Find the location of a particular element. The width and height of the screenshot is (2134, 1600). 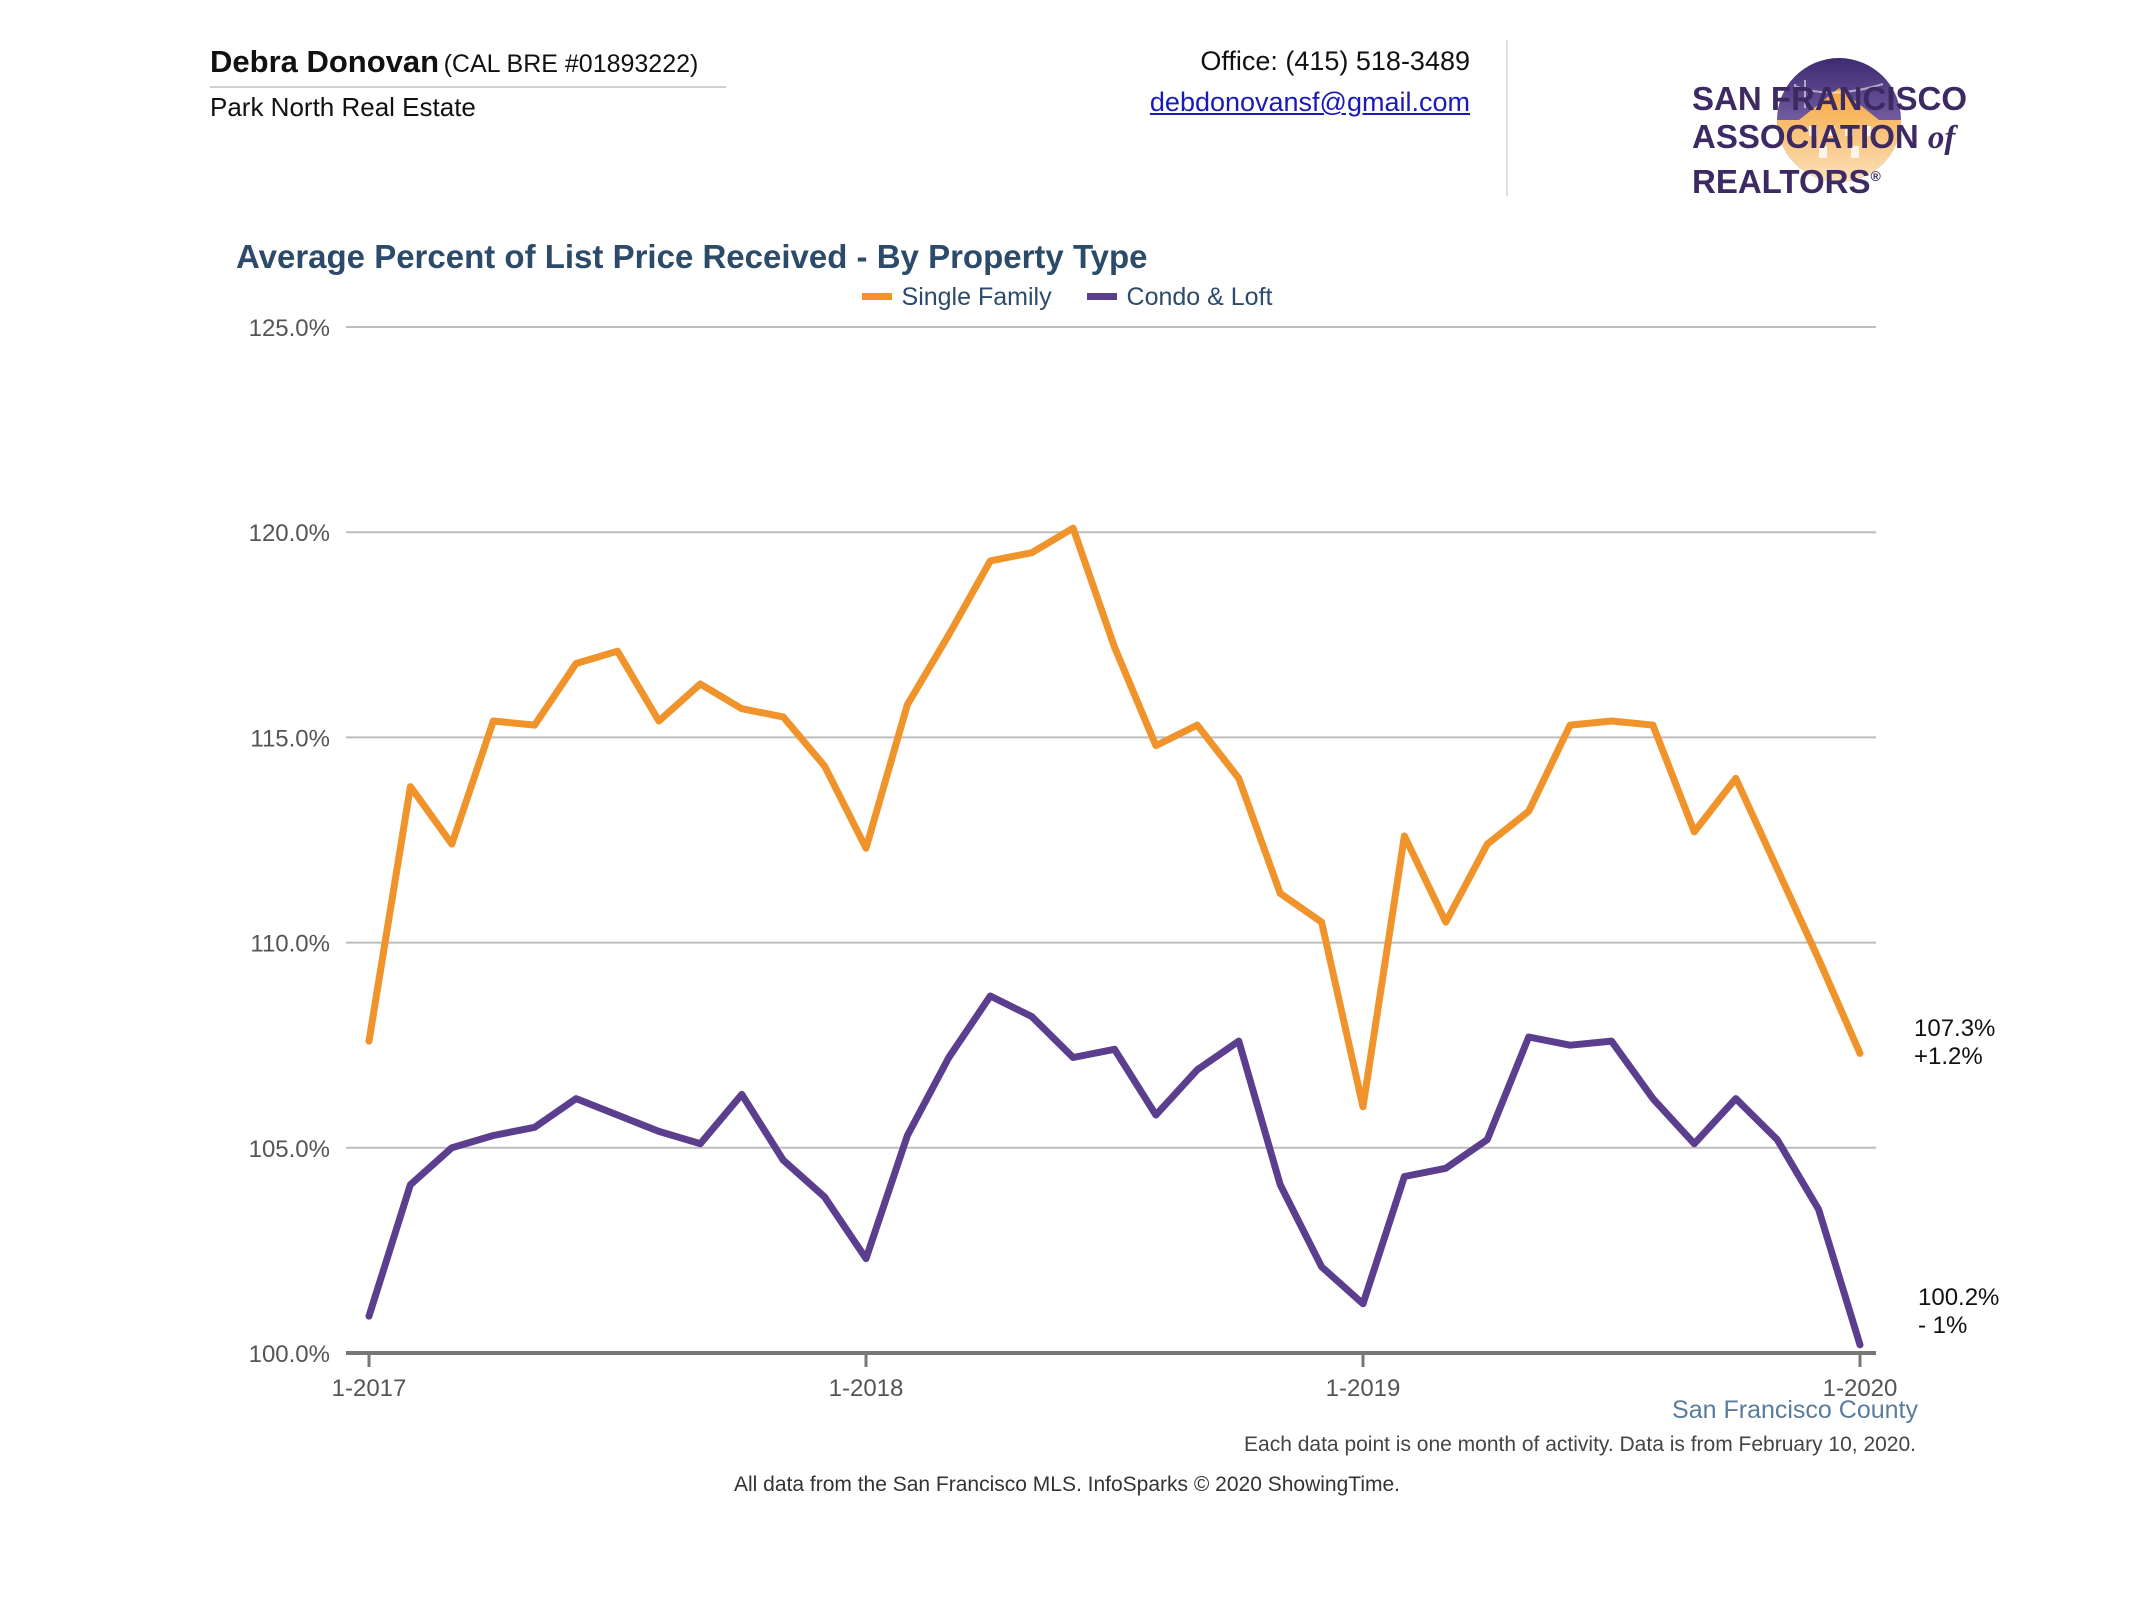

logo-registered-mark: ® is located at coordinates (1875, 176).